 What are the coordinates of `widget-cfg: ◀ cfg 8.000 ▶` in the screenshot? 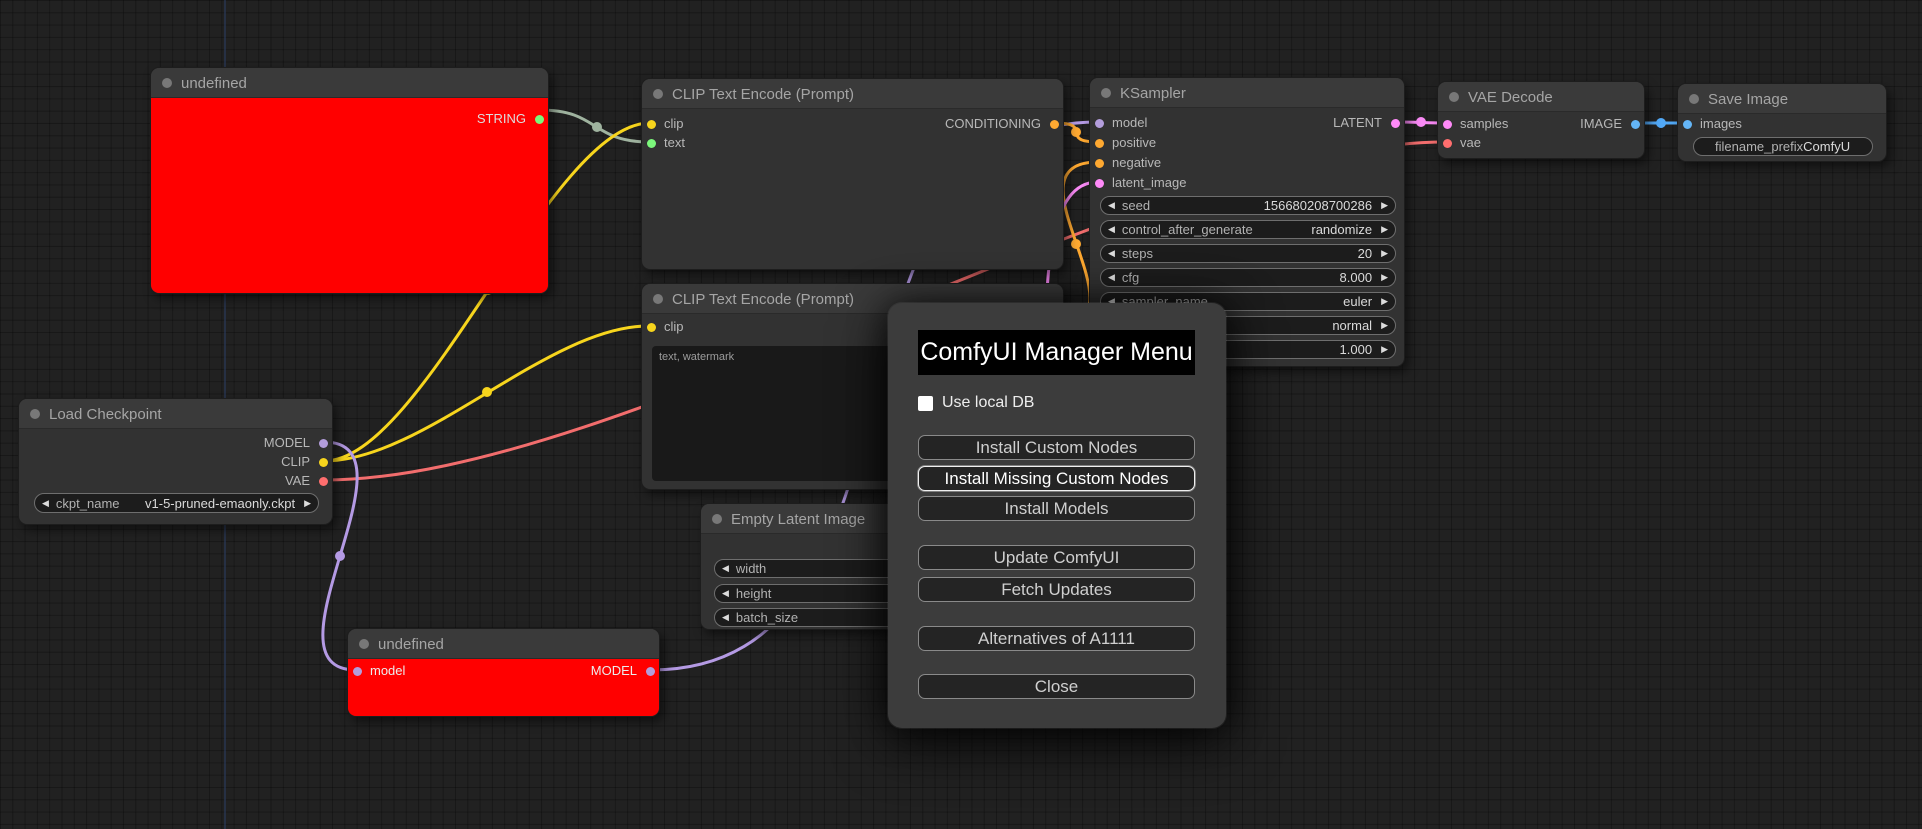 It's located at (1248, 277).